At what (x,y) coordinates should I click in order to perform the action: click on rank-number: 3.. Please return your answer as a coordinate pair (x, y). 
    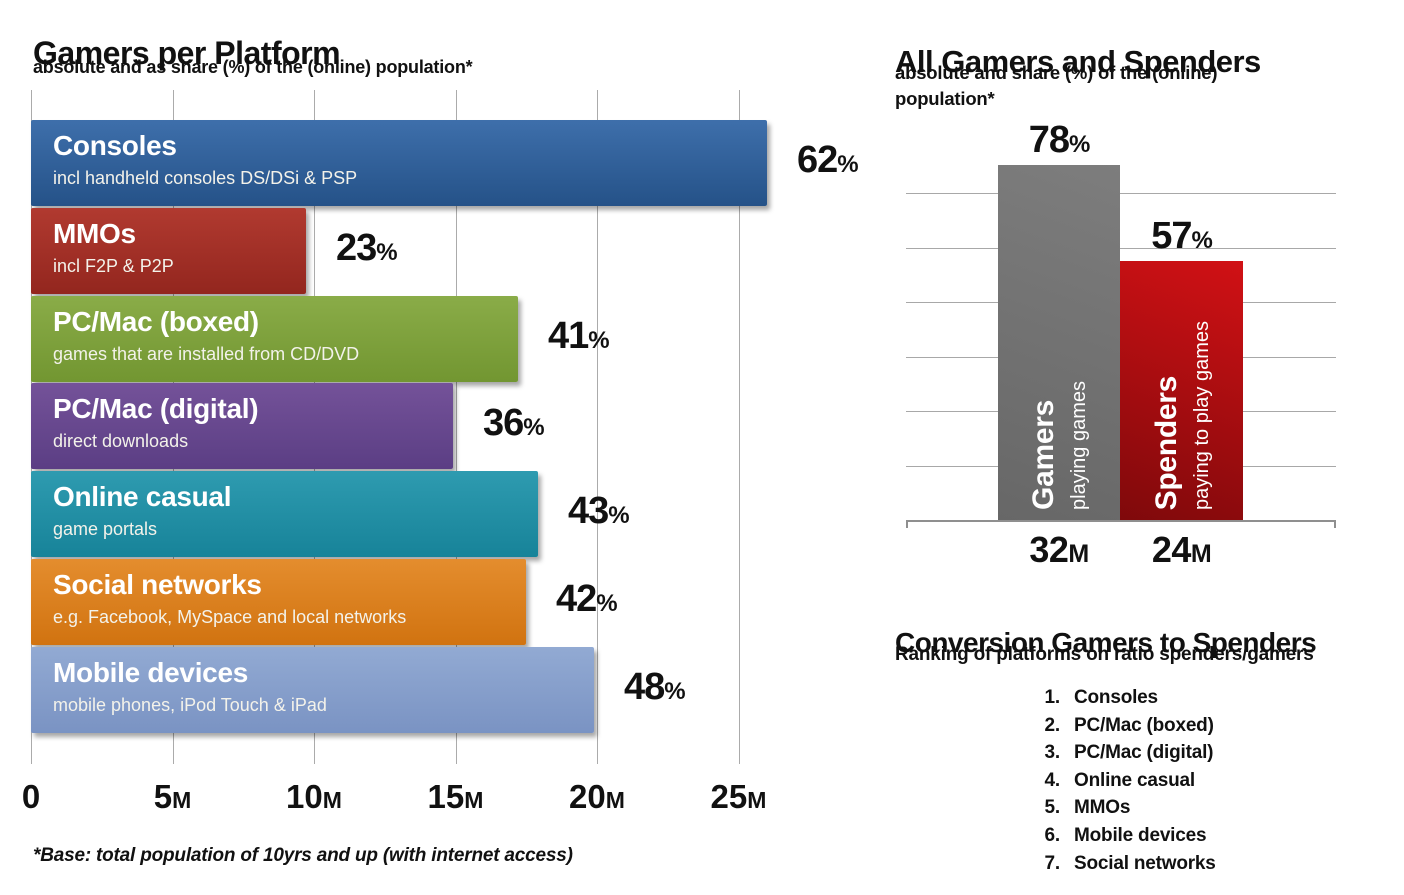
    Looking at the image, I should click on (1052, 753).